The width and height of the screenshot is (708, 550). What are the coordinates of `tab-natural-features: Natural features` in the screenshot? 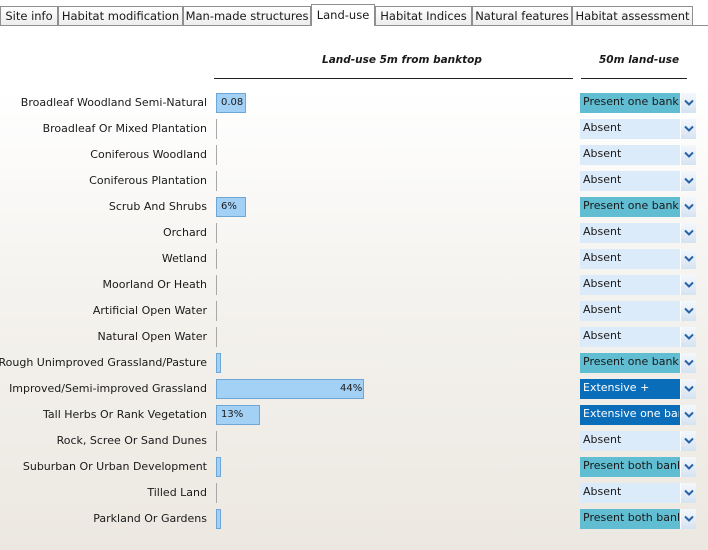 It's located at (522, 16).